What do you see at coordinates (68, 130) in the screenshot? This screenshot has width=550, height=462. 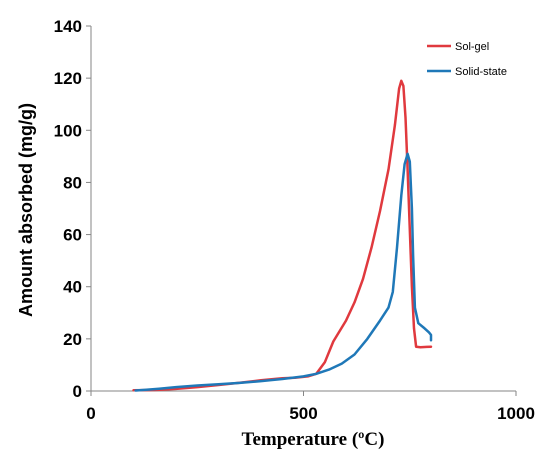 I see `y-tick-label: 100` at bounding box center [68, 130].